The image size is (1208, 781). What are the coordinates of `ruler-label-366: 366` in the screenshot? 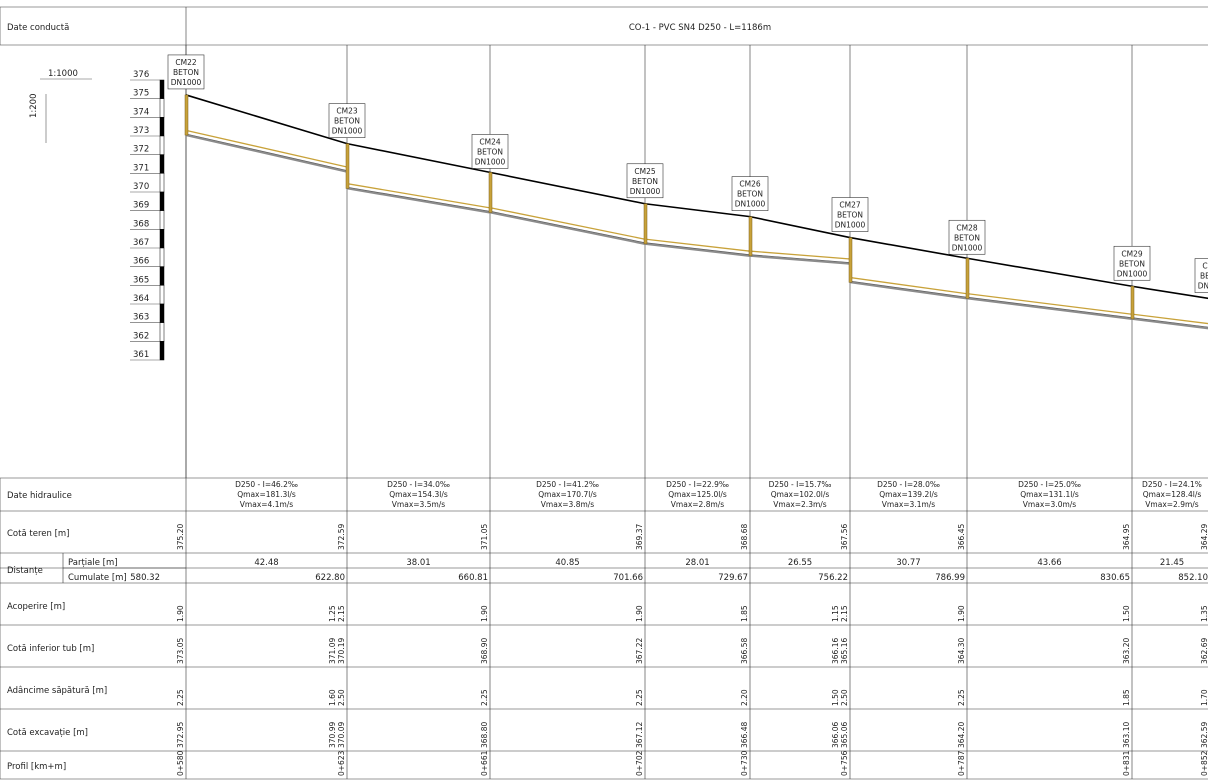 It's located at (141, 262).